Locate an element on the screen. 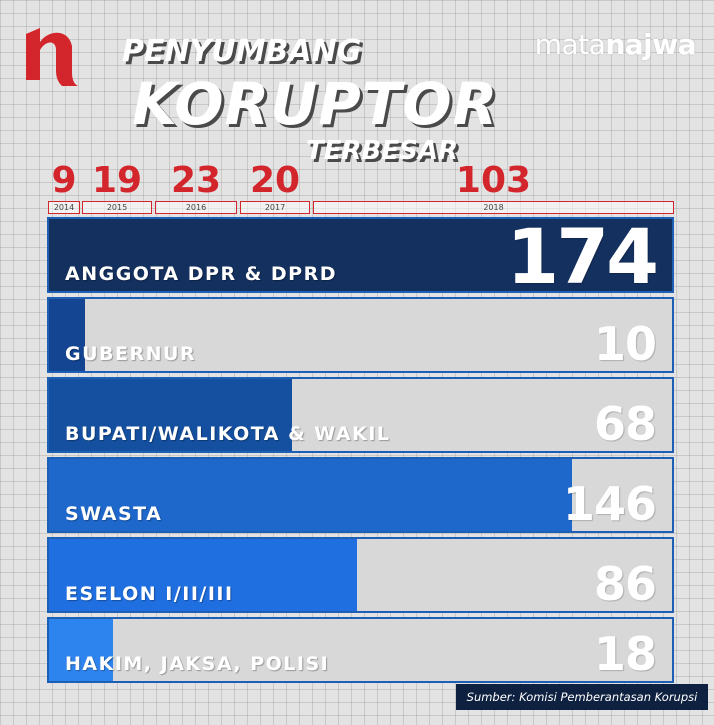 The height and width of the screenshot is (725, 714). bar-value-label: 10 is located at coordinates (625, 344).